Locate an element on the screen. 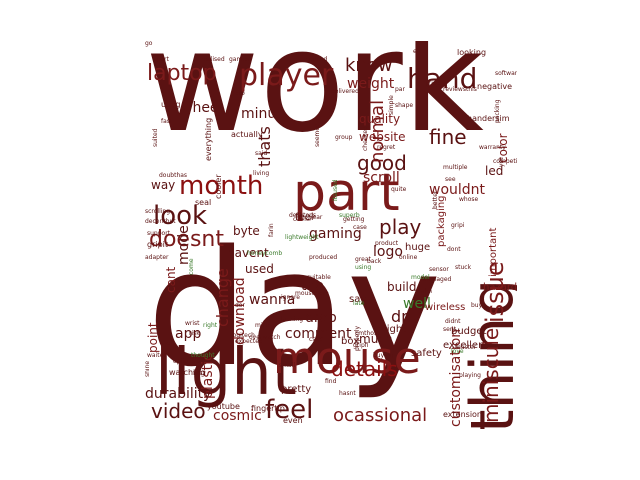  word-multiple: multiple is located at coordinates (455, 167).